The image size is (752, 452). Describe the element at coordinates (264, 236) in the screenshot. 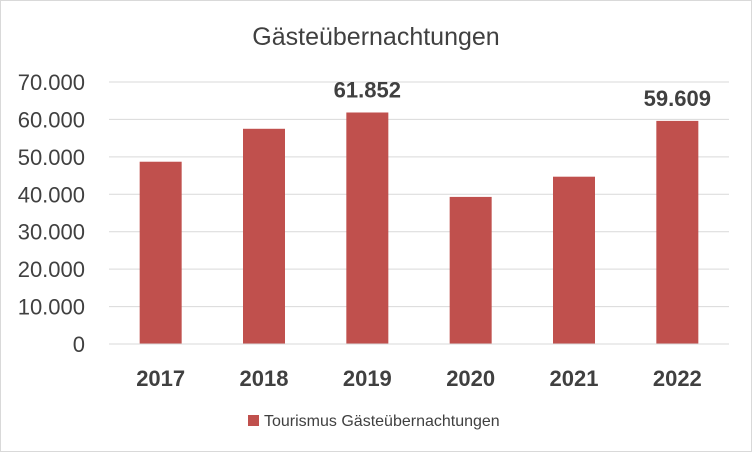

I see `bar-2018` at that location.